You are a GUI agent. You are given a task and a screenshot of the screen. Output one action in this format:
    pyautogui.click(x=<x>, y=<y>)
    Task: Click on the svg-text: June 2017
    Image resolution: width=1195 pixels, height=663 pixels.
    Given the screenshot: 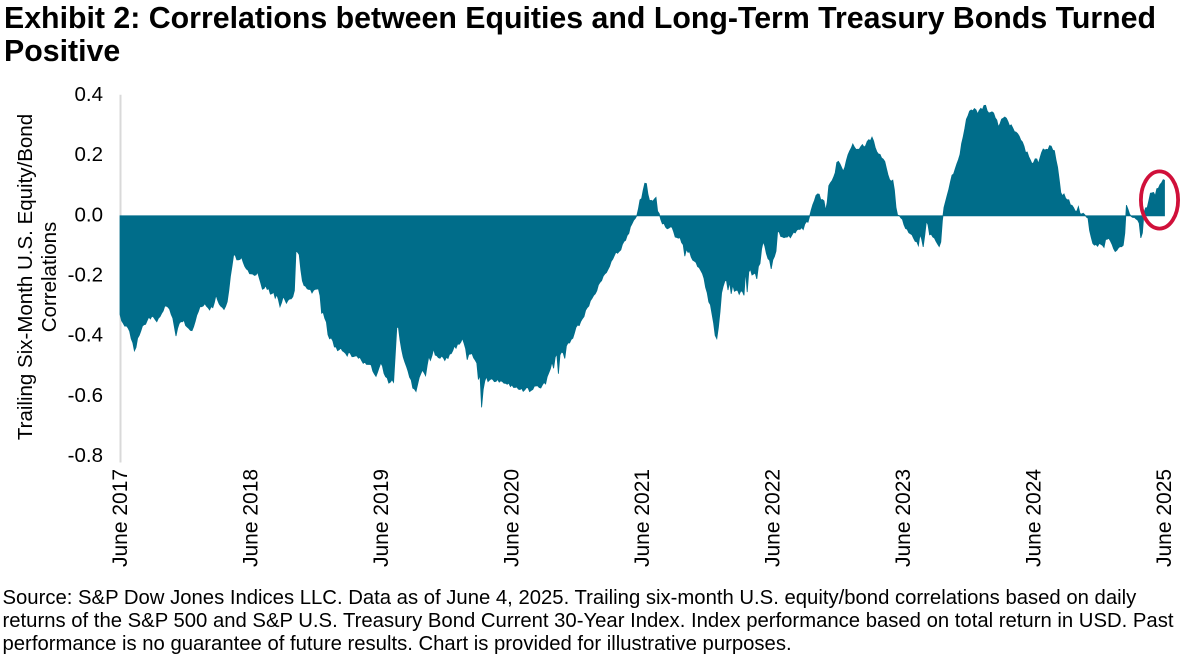 What is the action you would take?
    pyautogui.click(x=120, y=518)
    